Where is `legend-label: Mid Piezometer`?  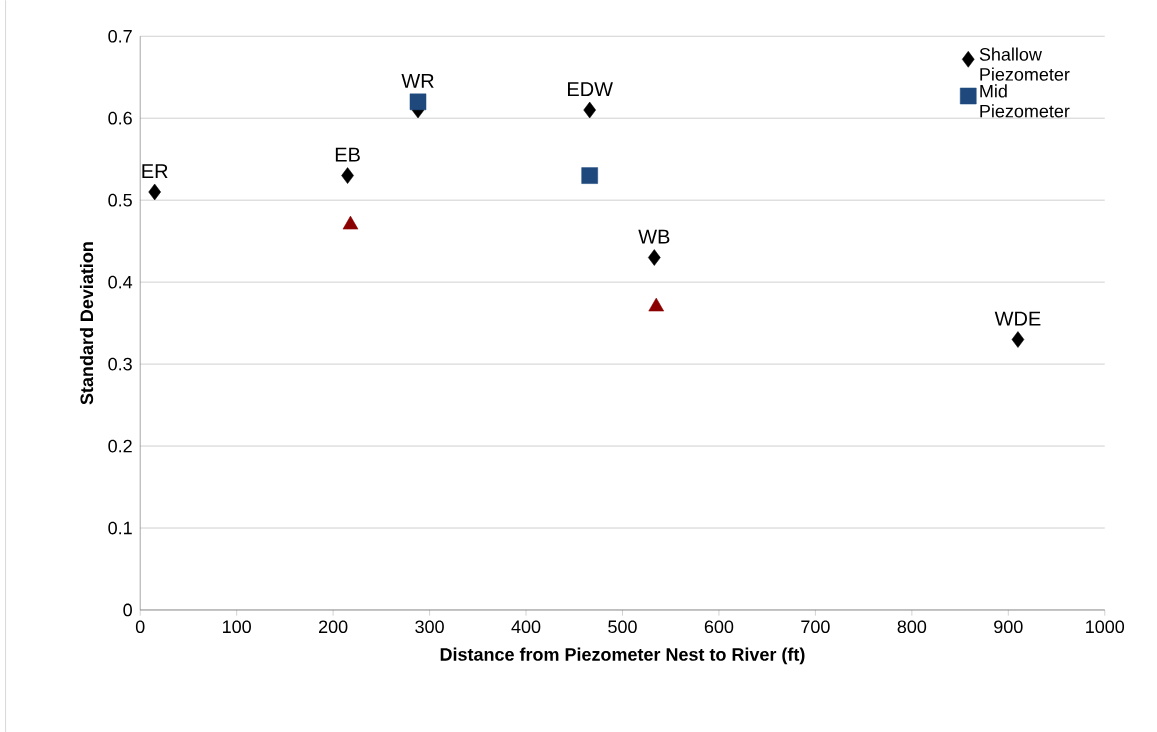 legend-label: Mid Piezometer is located at coordinates (1025, 101).